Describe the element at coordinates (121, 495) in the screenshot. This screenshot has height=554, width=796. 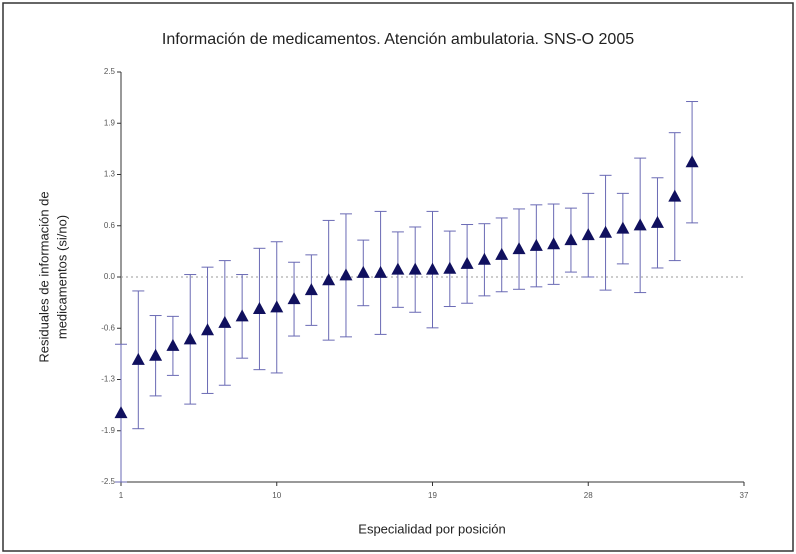
I see `x-tick-label: 1` at that location.